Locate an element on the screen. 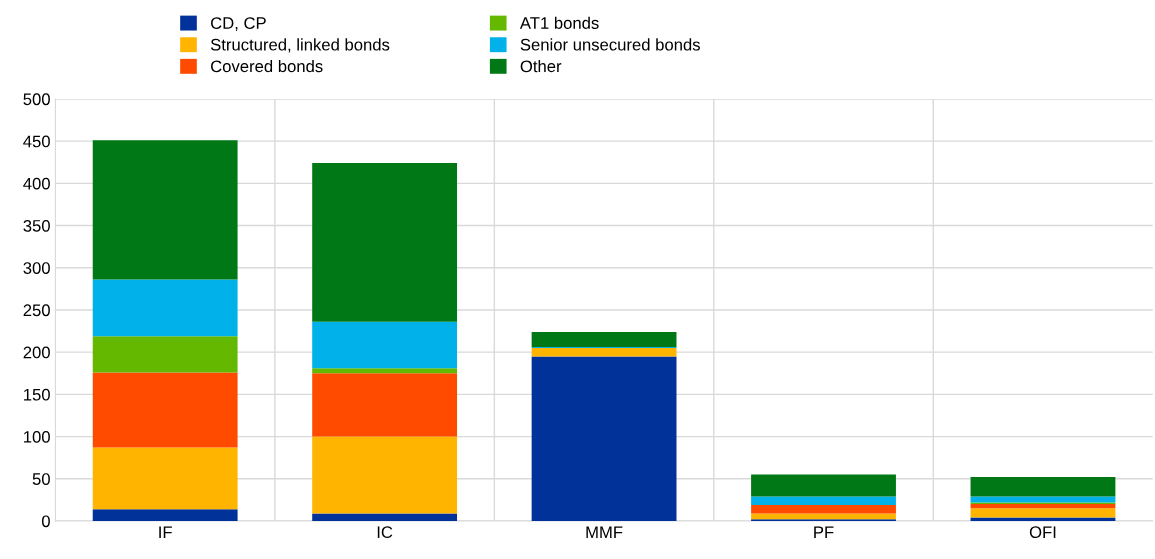 The image size is (1155, 559). legend-label: Covered bonds is located at coordinates (267, 66).